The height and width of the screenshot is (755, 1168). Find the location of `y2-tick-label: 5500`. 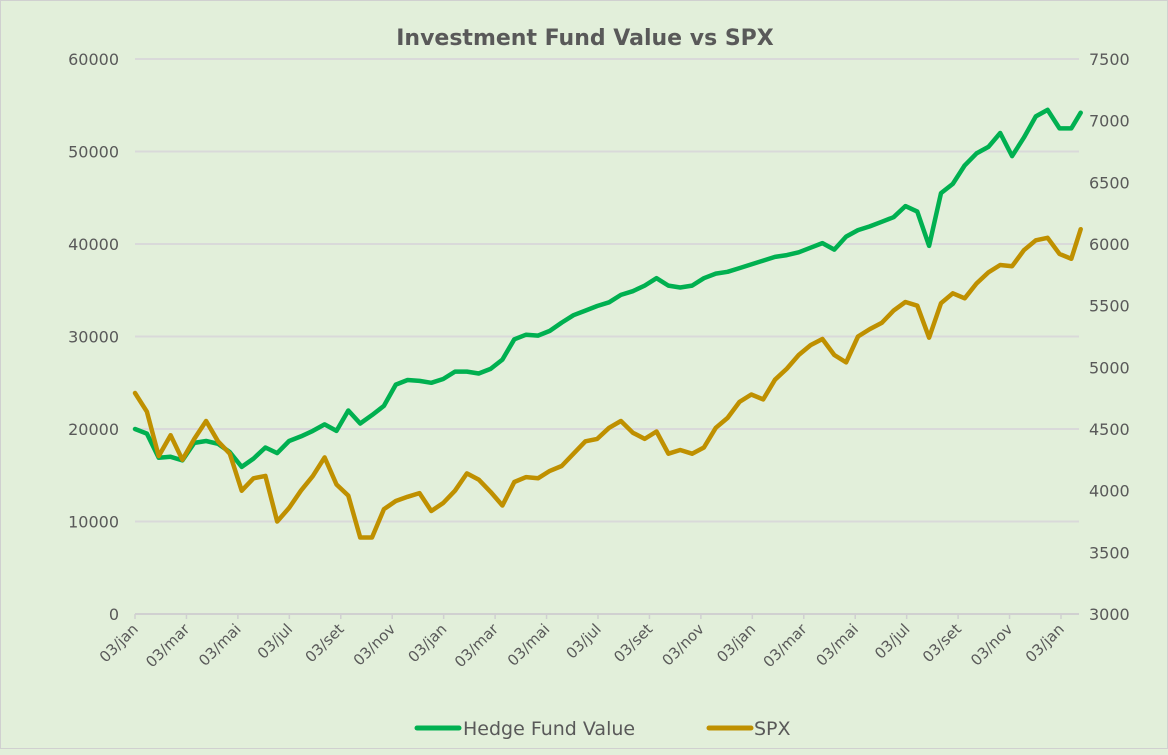

y2-tick-label: 5500 is located at coordinates (1109, 306).